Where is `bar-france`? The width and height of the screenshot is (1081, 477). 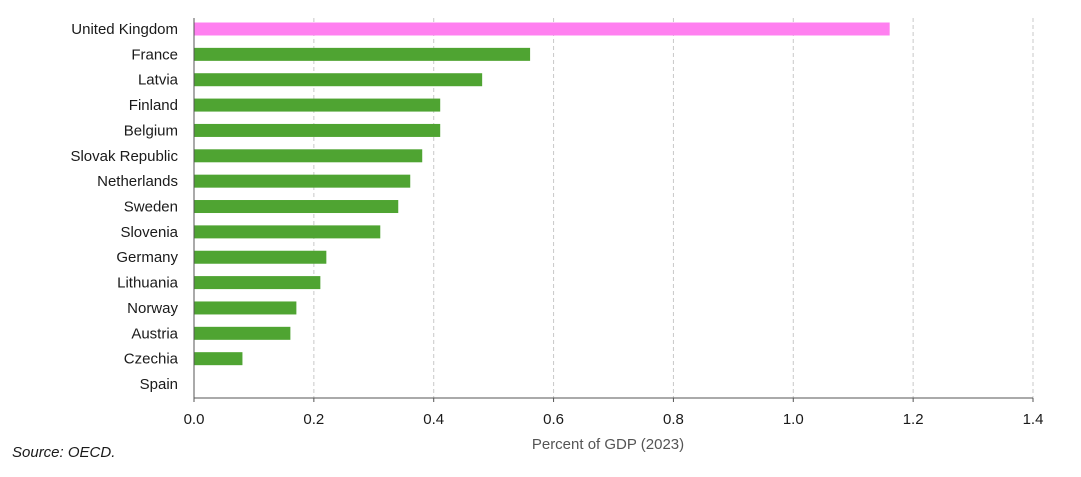 bar-france is located at coordinates (362, 54).